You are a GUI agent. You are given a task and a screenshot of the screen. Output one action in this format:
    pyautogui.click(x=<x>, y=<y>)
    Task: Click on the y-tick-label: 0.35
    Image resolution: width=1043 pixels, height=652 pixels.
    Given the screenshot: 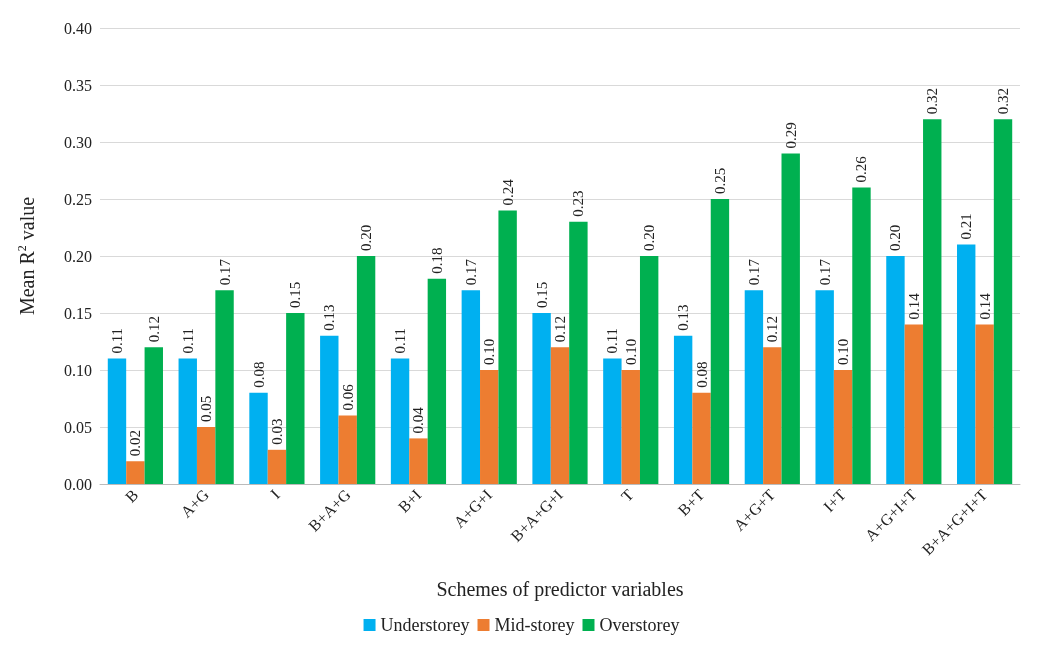 What is the action you would take?
    pyautogui.click(x=78, y=85)
    